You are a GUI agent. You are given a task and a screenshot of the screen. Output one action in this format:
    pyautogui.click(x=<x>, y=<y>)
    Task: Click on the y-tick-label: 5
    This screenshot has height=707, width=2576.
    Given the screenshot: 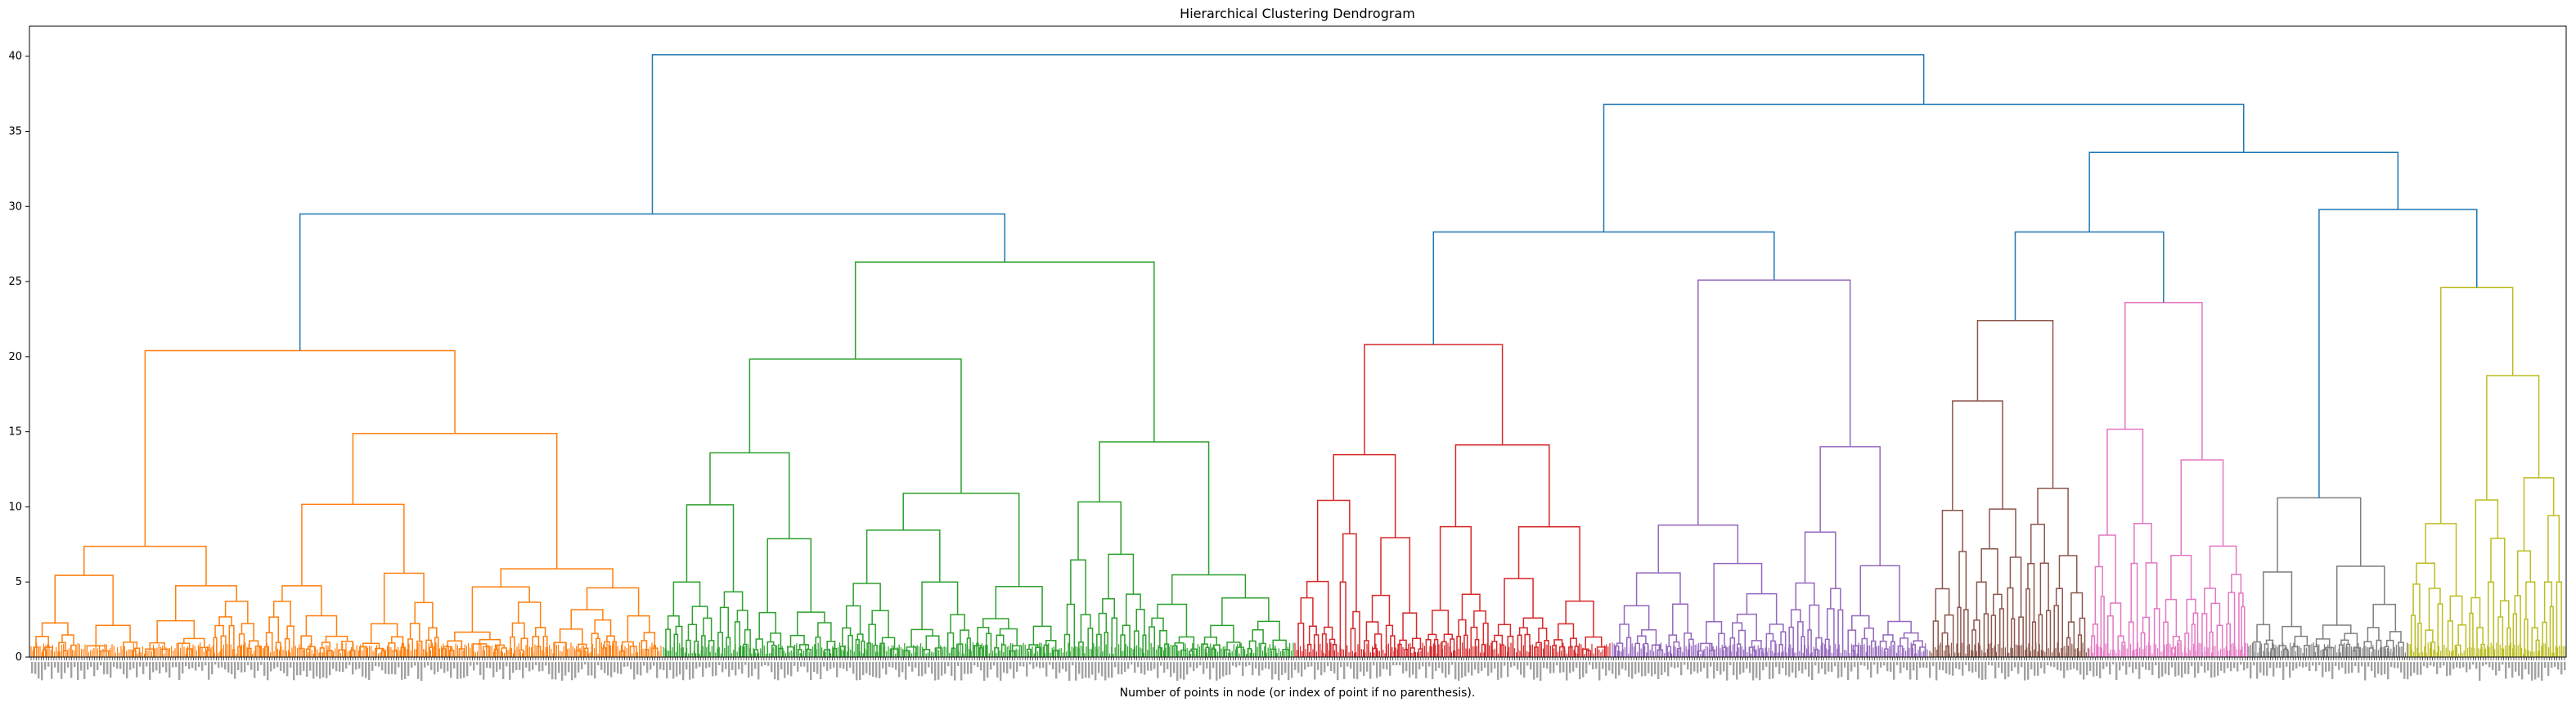 What is the action you would take?
    pyautogui.click(x=19, y=582)
    